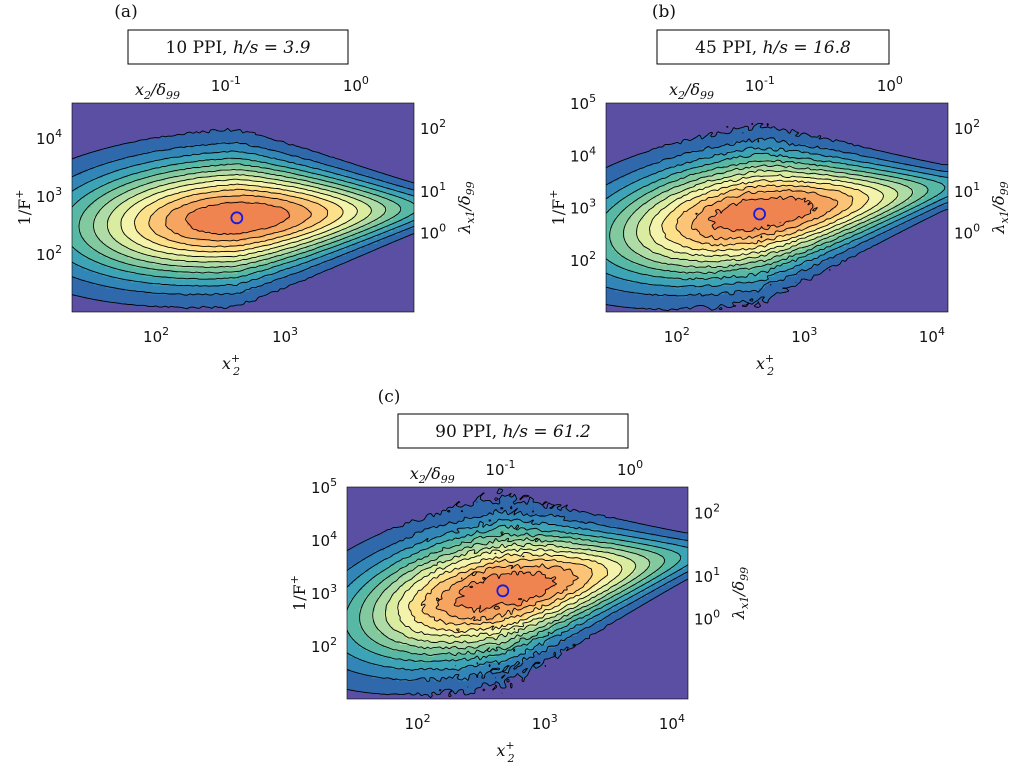 The height and width of the screenshot is (766, 1024). Describe the element at coordinates (125, 12) in the screenshot. I see `panel-label: (a)` at that location.